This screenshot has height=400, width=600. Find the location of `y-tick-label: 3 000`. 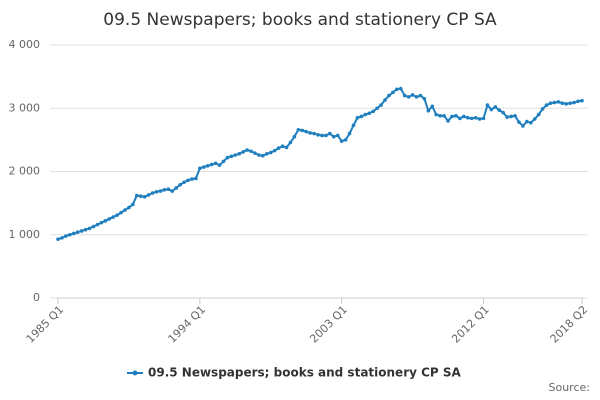

y-tick-label: 3 000 is located at coordinates (25, 107).